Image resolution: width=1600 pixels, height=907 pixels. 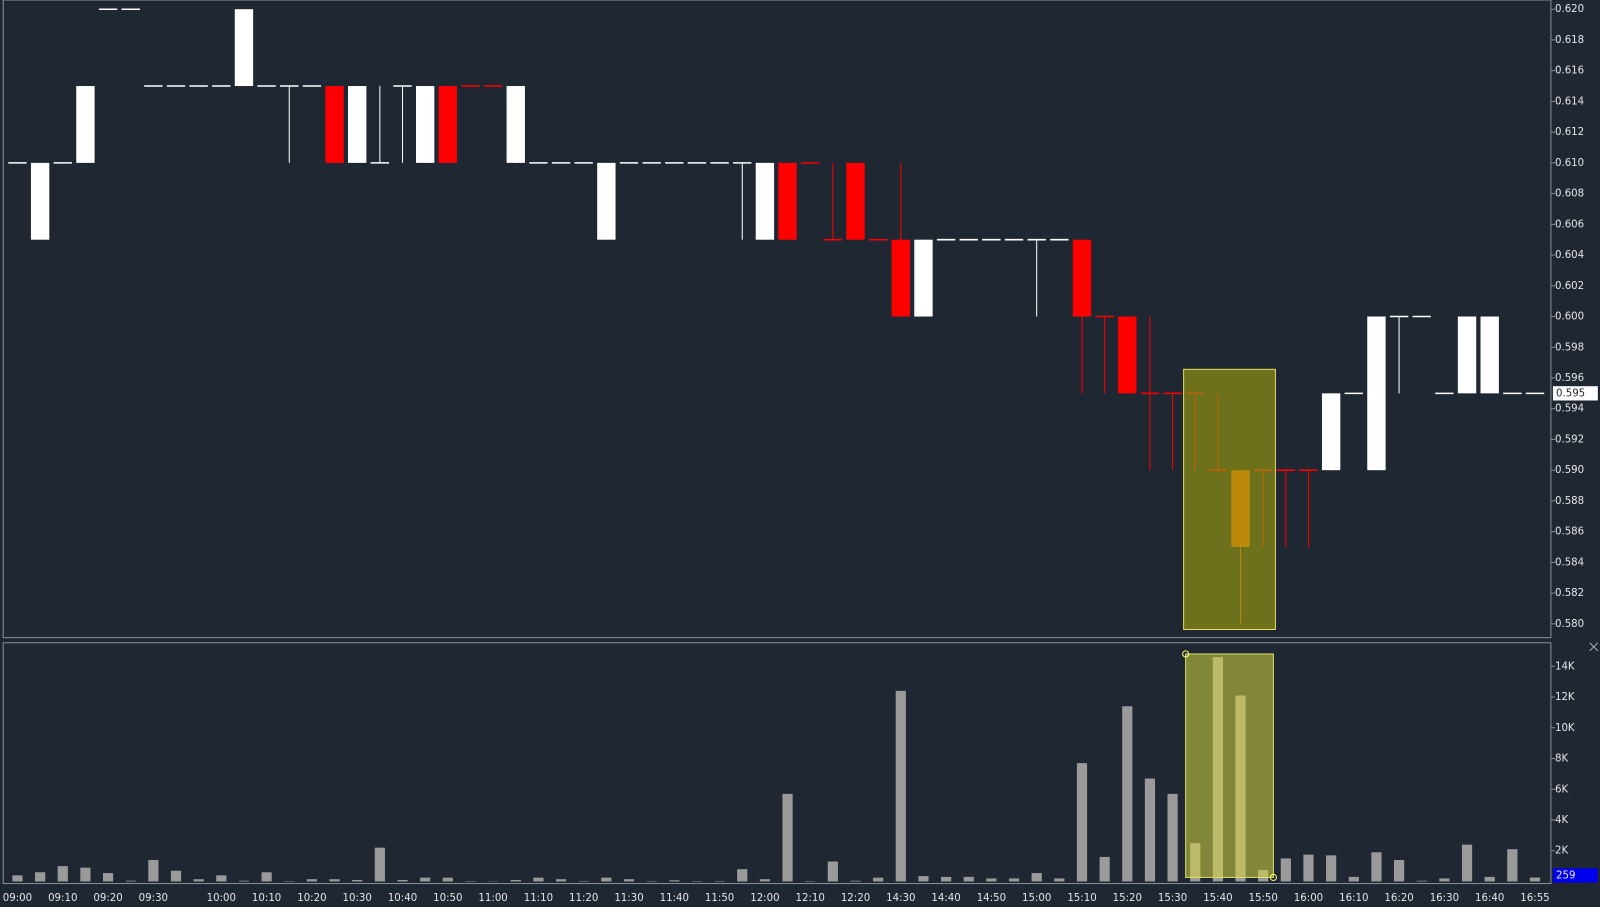 I want to click on y-tick-label: 0.604, so click(x=1569, y=255).